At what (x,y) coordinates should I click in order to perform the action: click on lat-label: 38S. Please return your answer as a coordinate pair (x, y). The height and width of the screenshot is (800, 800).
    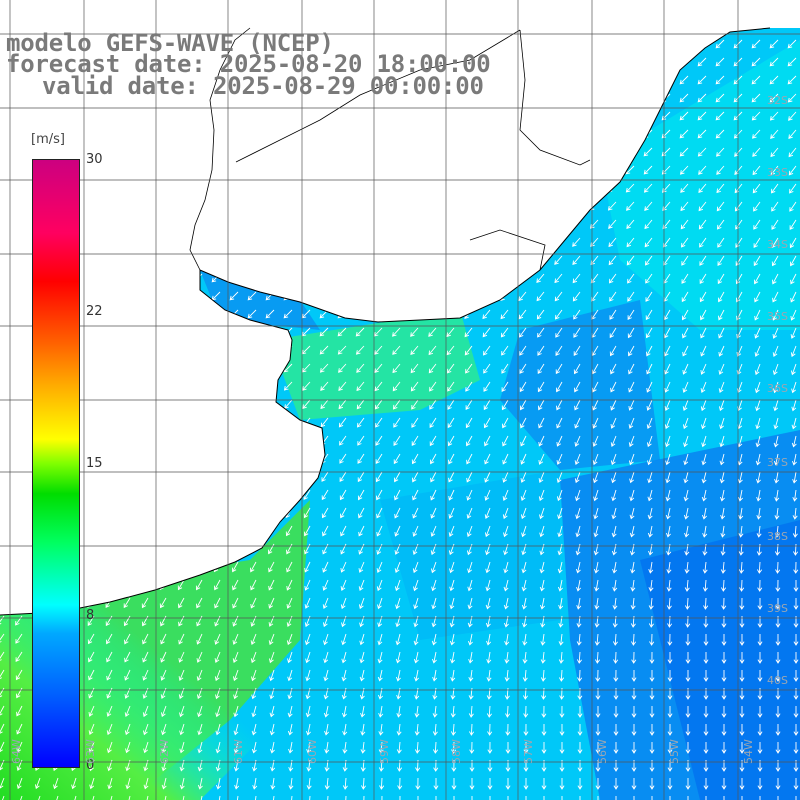
    Looking at the image, I should click on (777, 536).